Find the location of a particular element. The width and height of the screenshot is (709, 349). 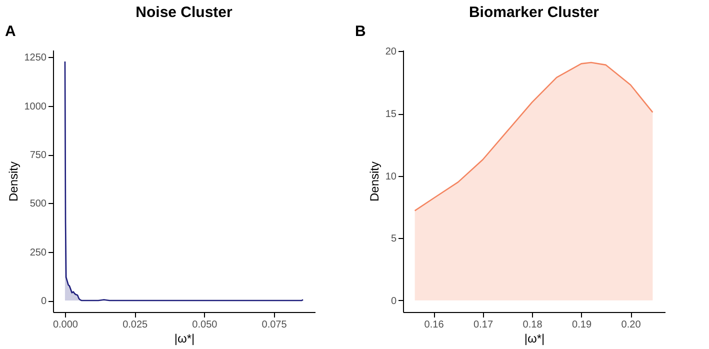

y-tick-label: 20 is located at coordinates (391, 52).